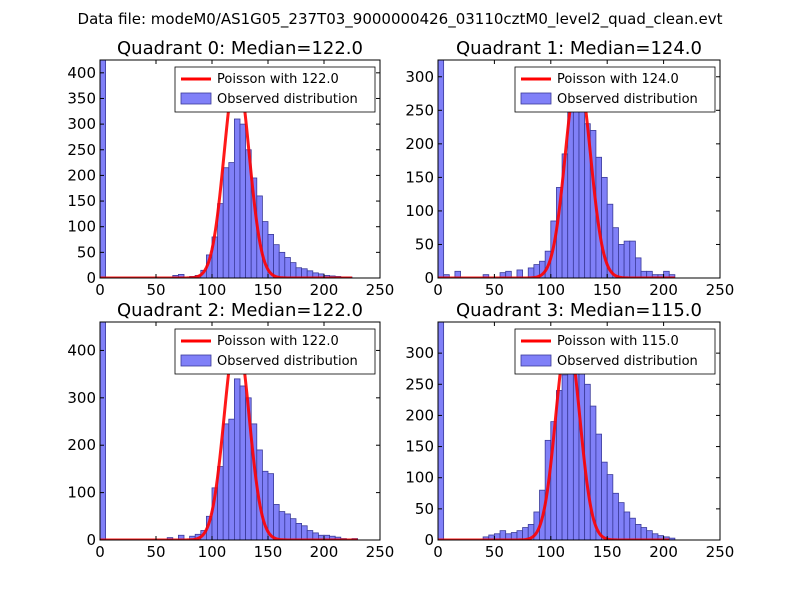  Describe the element at coordinates (579, 48) in the screenshot. I see `quadrant-1-title: Quadrant 1: Median=124.0` at that location.